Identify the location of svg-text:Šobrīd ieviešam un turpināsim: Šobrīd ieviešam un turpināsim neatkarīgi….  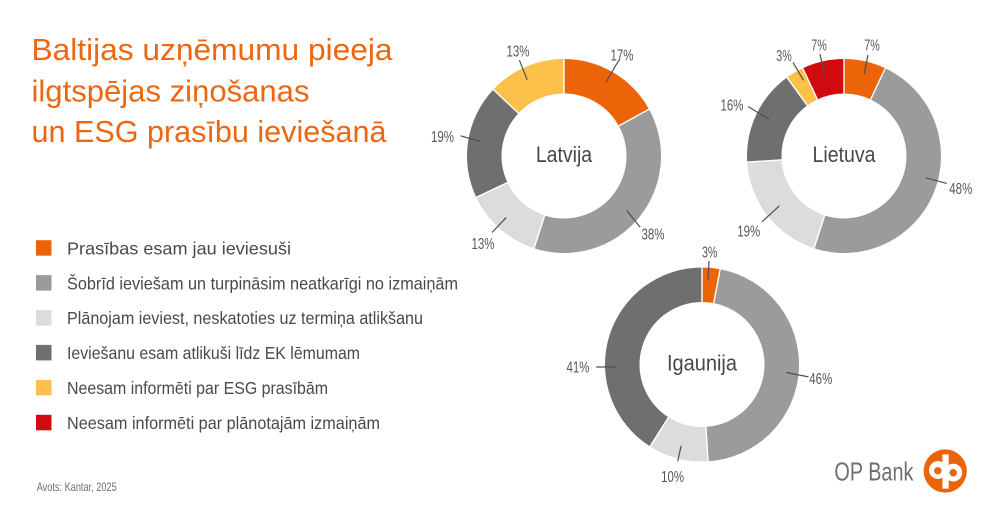
(262, 282).